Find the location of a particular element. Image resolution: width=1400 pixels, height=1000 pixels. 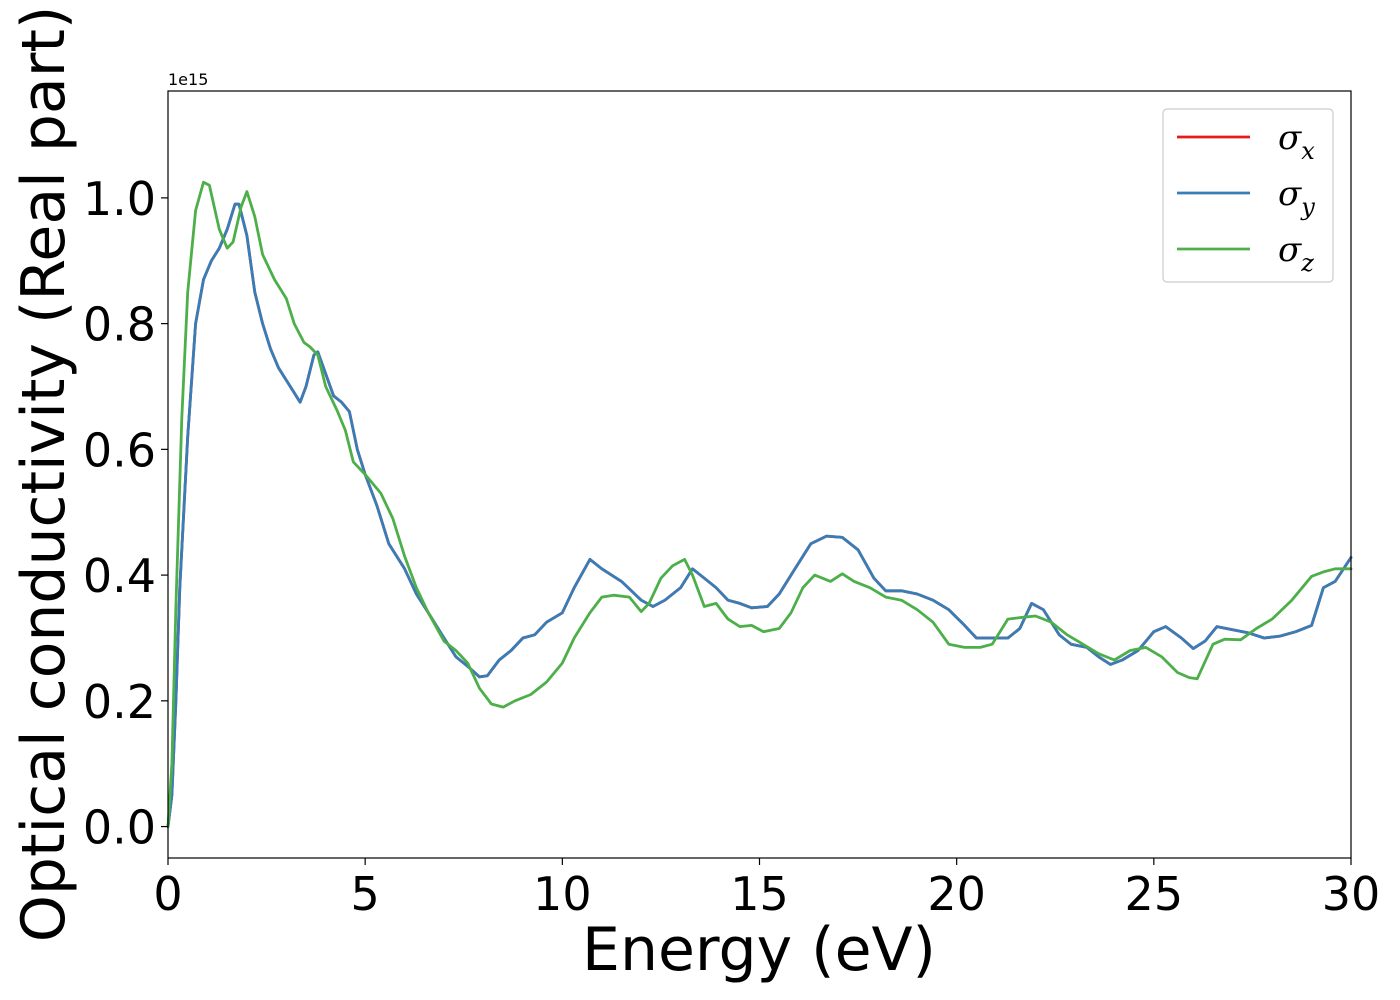

y-tick-label: 0.6 is located at coordinates (119, 450).